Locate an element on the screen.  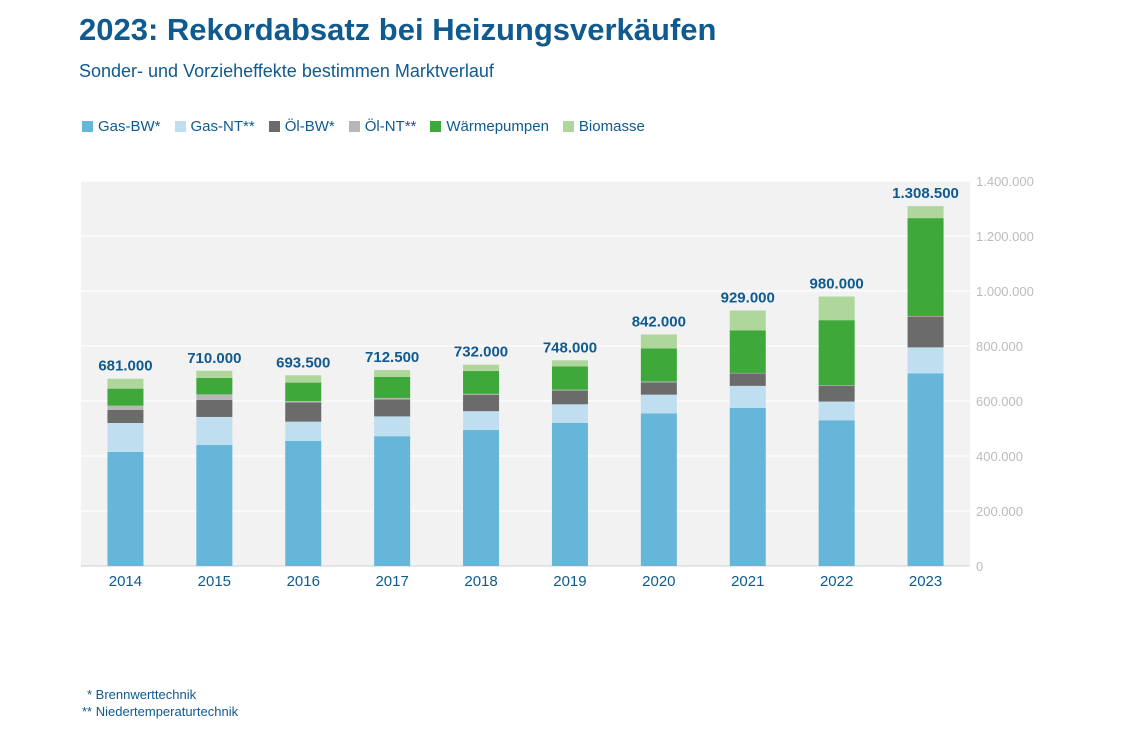
footnote-brennwerttechnik: * Brennwerttechnik is located at coordinates (142, 694).